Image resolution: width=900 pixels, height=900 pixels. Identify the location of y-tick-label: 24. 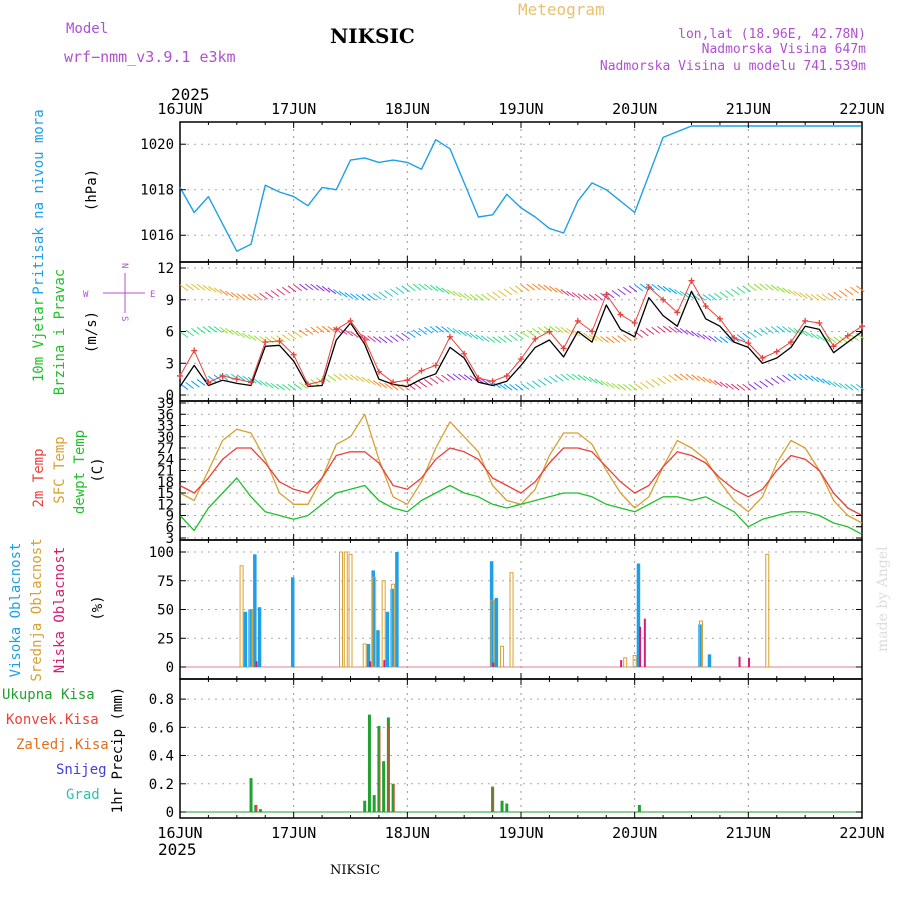
(165, 460).